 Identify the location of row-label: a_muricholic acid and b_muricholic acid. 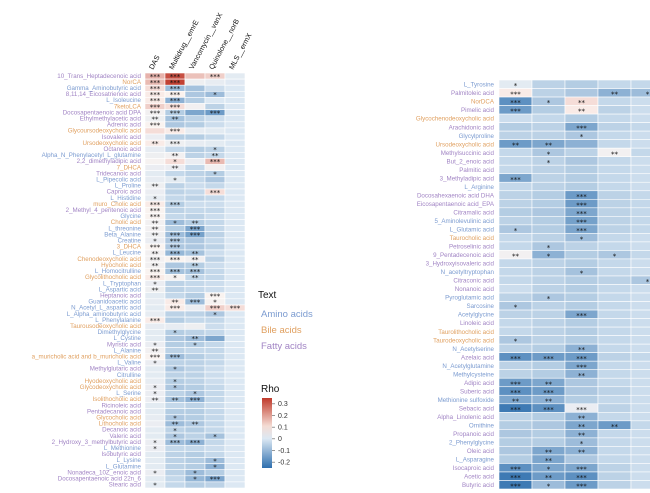
(87, 356).